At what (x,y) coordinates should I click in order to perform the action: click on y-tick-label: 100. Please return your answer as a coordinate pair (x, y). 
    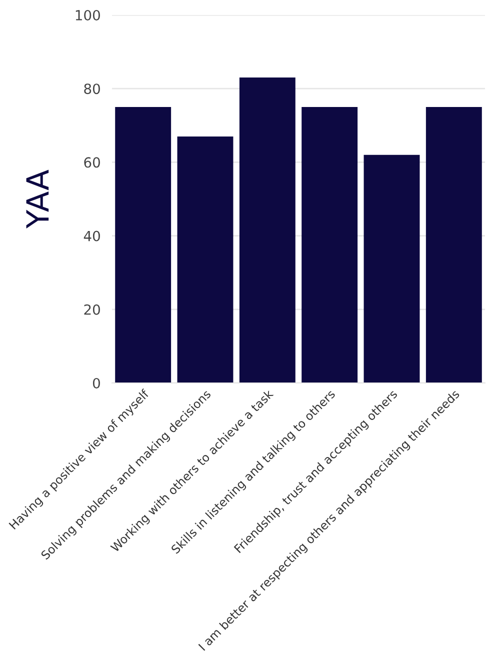
    Looking at the image, I should click on (88, 15).